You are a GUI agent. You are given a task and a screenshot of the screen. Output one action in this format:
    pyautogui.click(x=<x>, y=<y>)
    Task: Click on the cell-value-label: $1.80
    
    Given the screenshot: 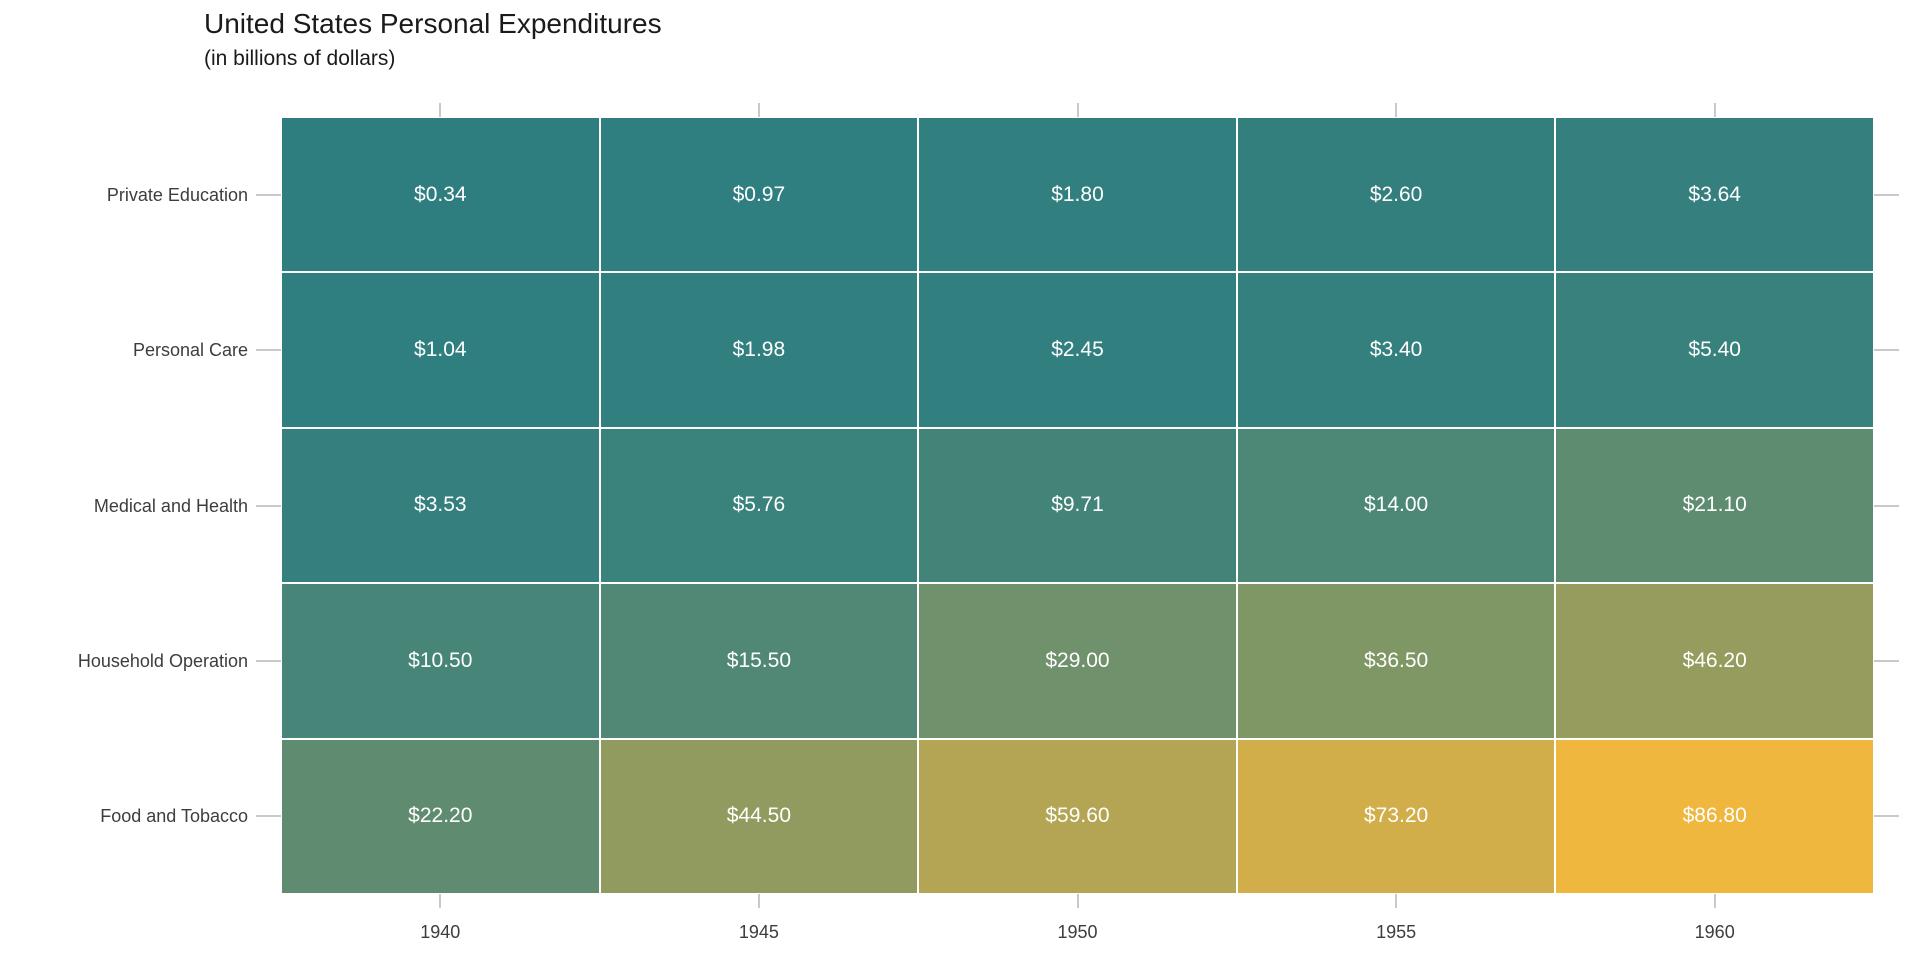 What is the action you would take?
    pyautogui.click(x=1077, y=194)
    